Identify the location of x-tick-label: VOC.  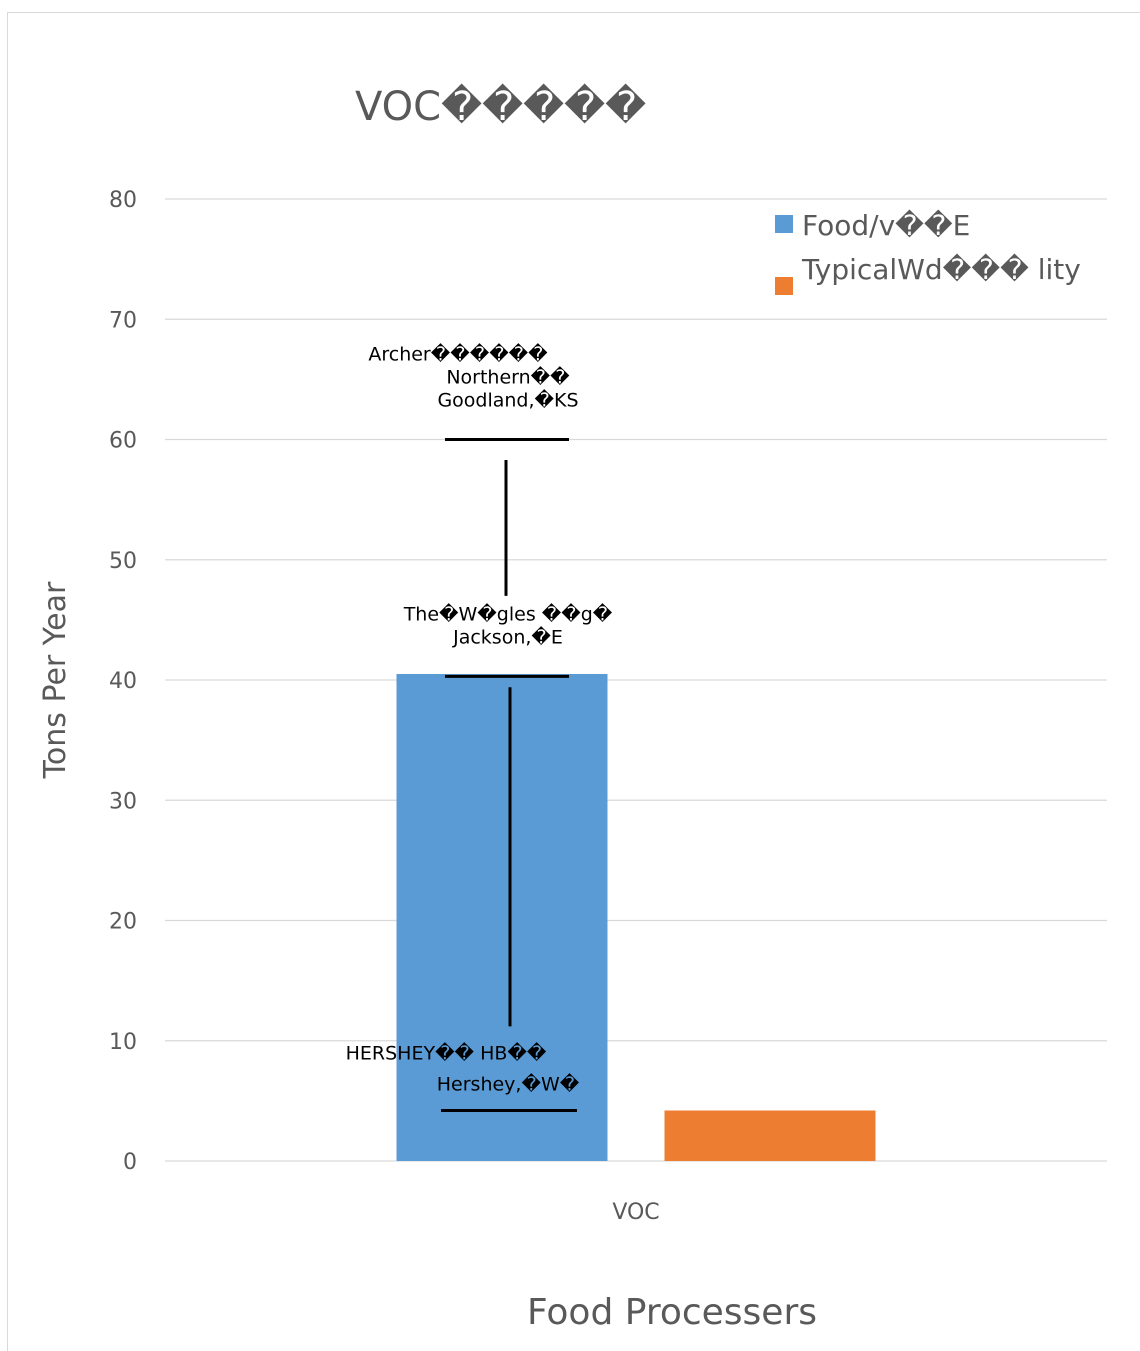
(635, 1212).